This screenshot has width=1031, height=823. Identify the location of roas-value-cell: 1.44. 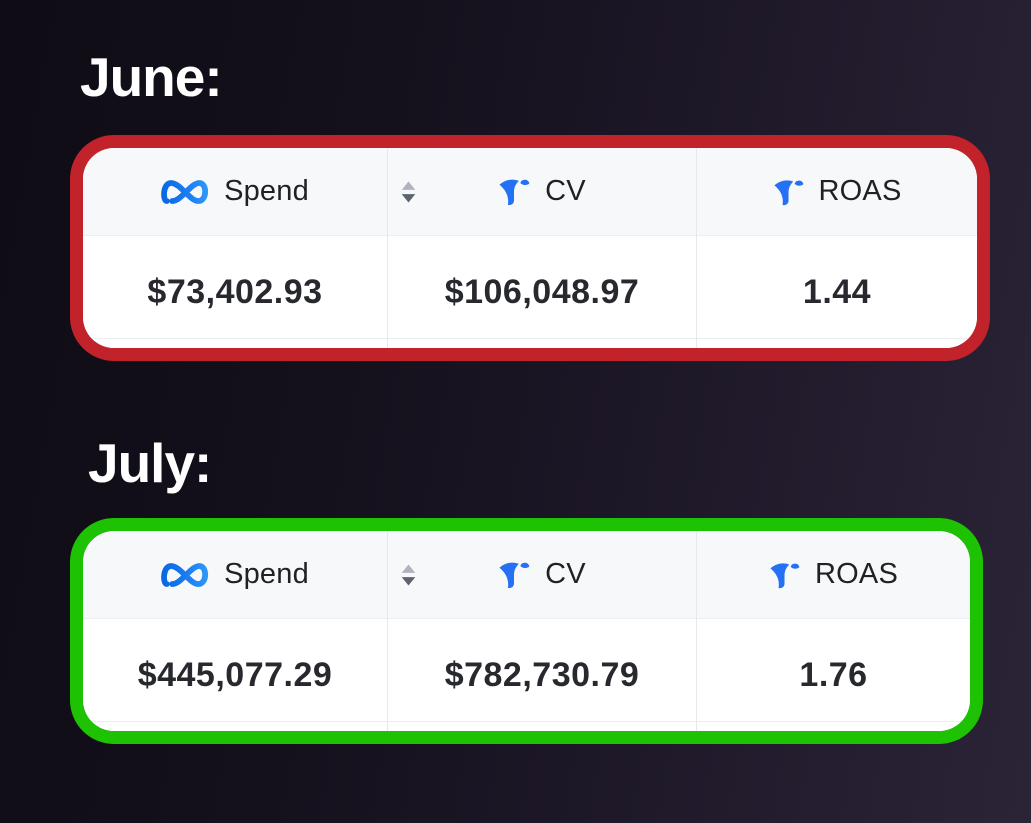
(837, 292).